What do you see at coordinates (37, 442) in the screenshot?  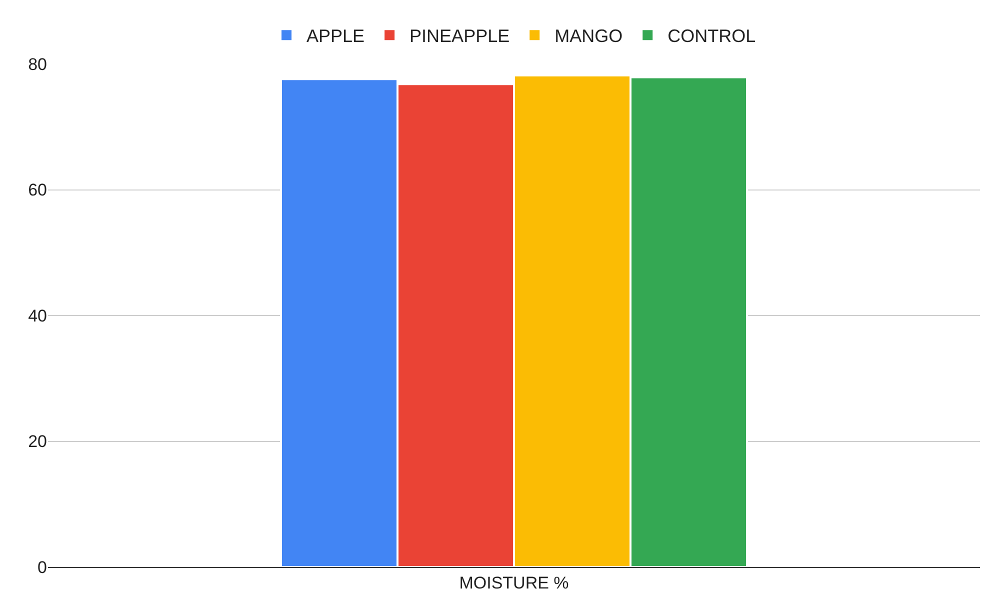 I see `y-tick-label: 20` at bounding box center [37, 442].